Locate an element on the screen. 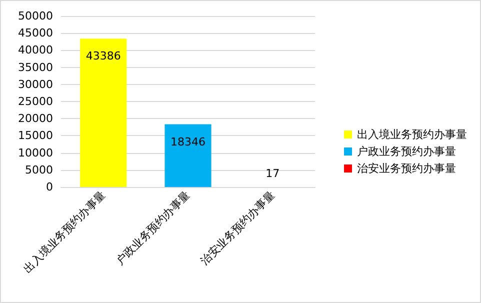 This screenshot has height=303, width=481. y-tick-label: 0 is located at coordinates (49, 187).